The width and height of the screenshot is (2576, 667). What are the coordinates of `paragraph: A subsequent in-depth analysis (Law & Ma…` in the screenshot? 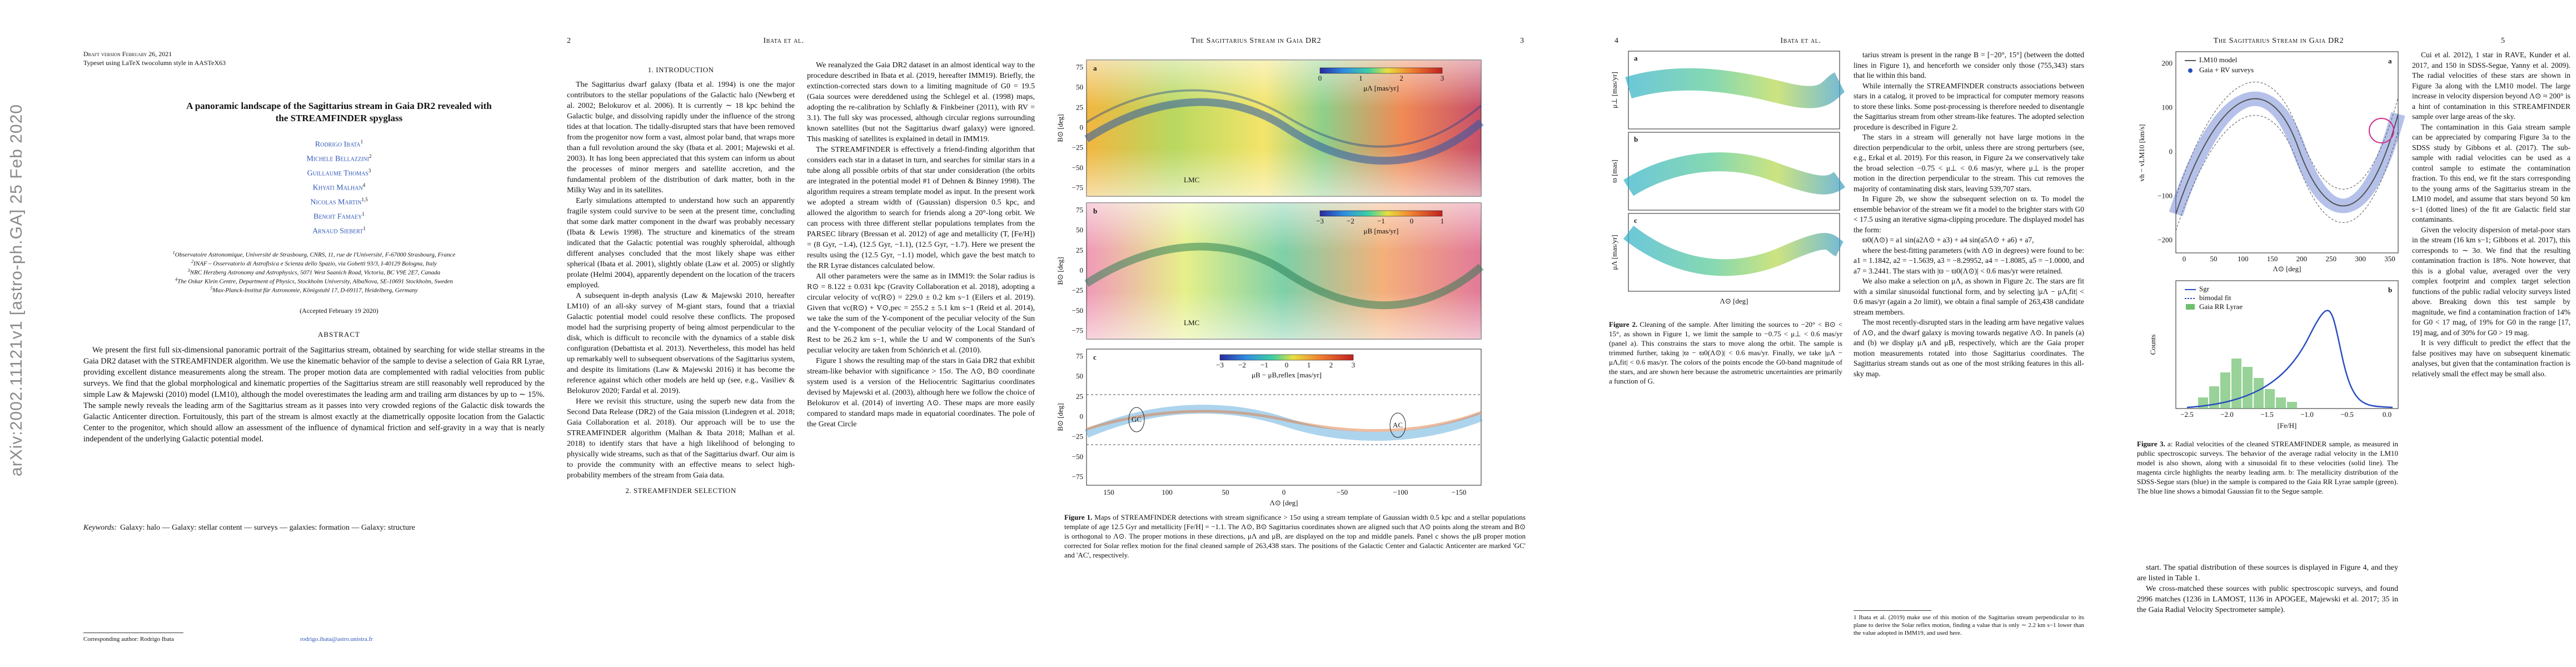 It's located at (681, 343).